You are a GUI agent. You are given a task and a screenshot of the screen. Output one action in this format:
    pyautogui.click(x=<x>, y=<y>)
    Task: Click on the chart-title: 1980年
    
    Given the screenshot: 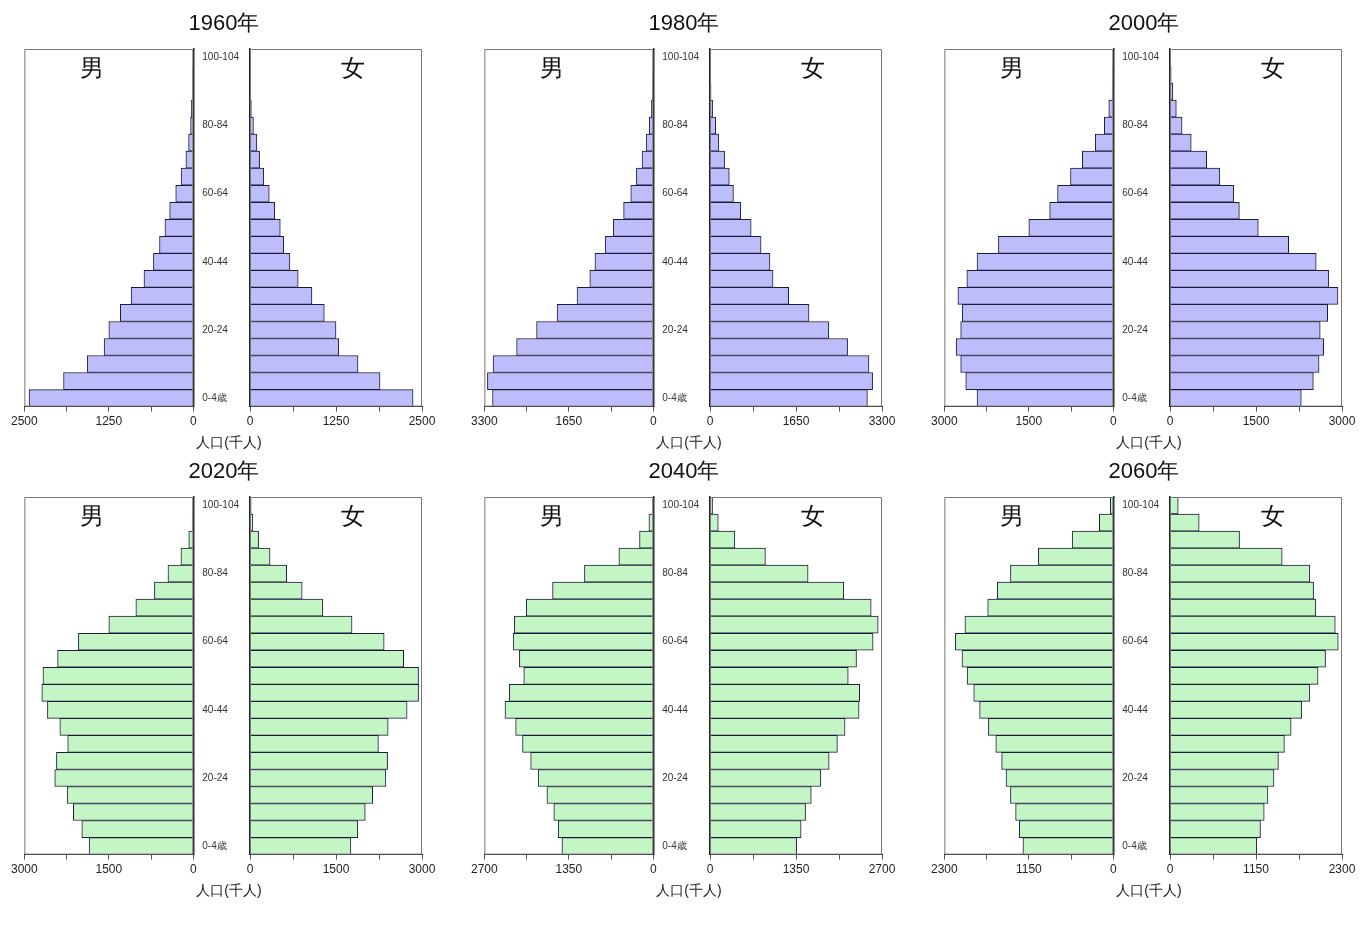 What is the action you would take?
    pyautogui.click(x=684, y=23)
    